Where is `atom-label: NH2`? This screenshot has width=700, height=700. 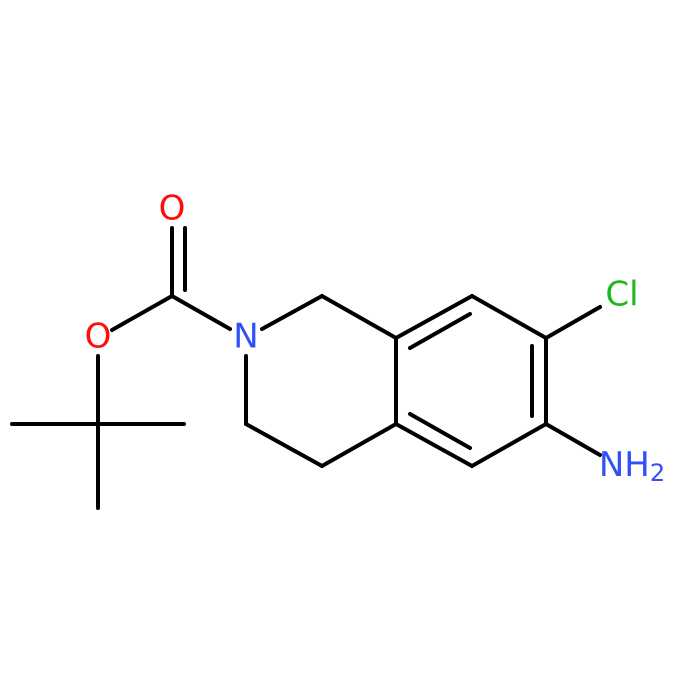 atom-label: NH2 is located at coordinates (632, 466).